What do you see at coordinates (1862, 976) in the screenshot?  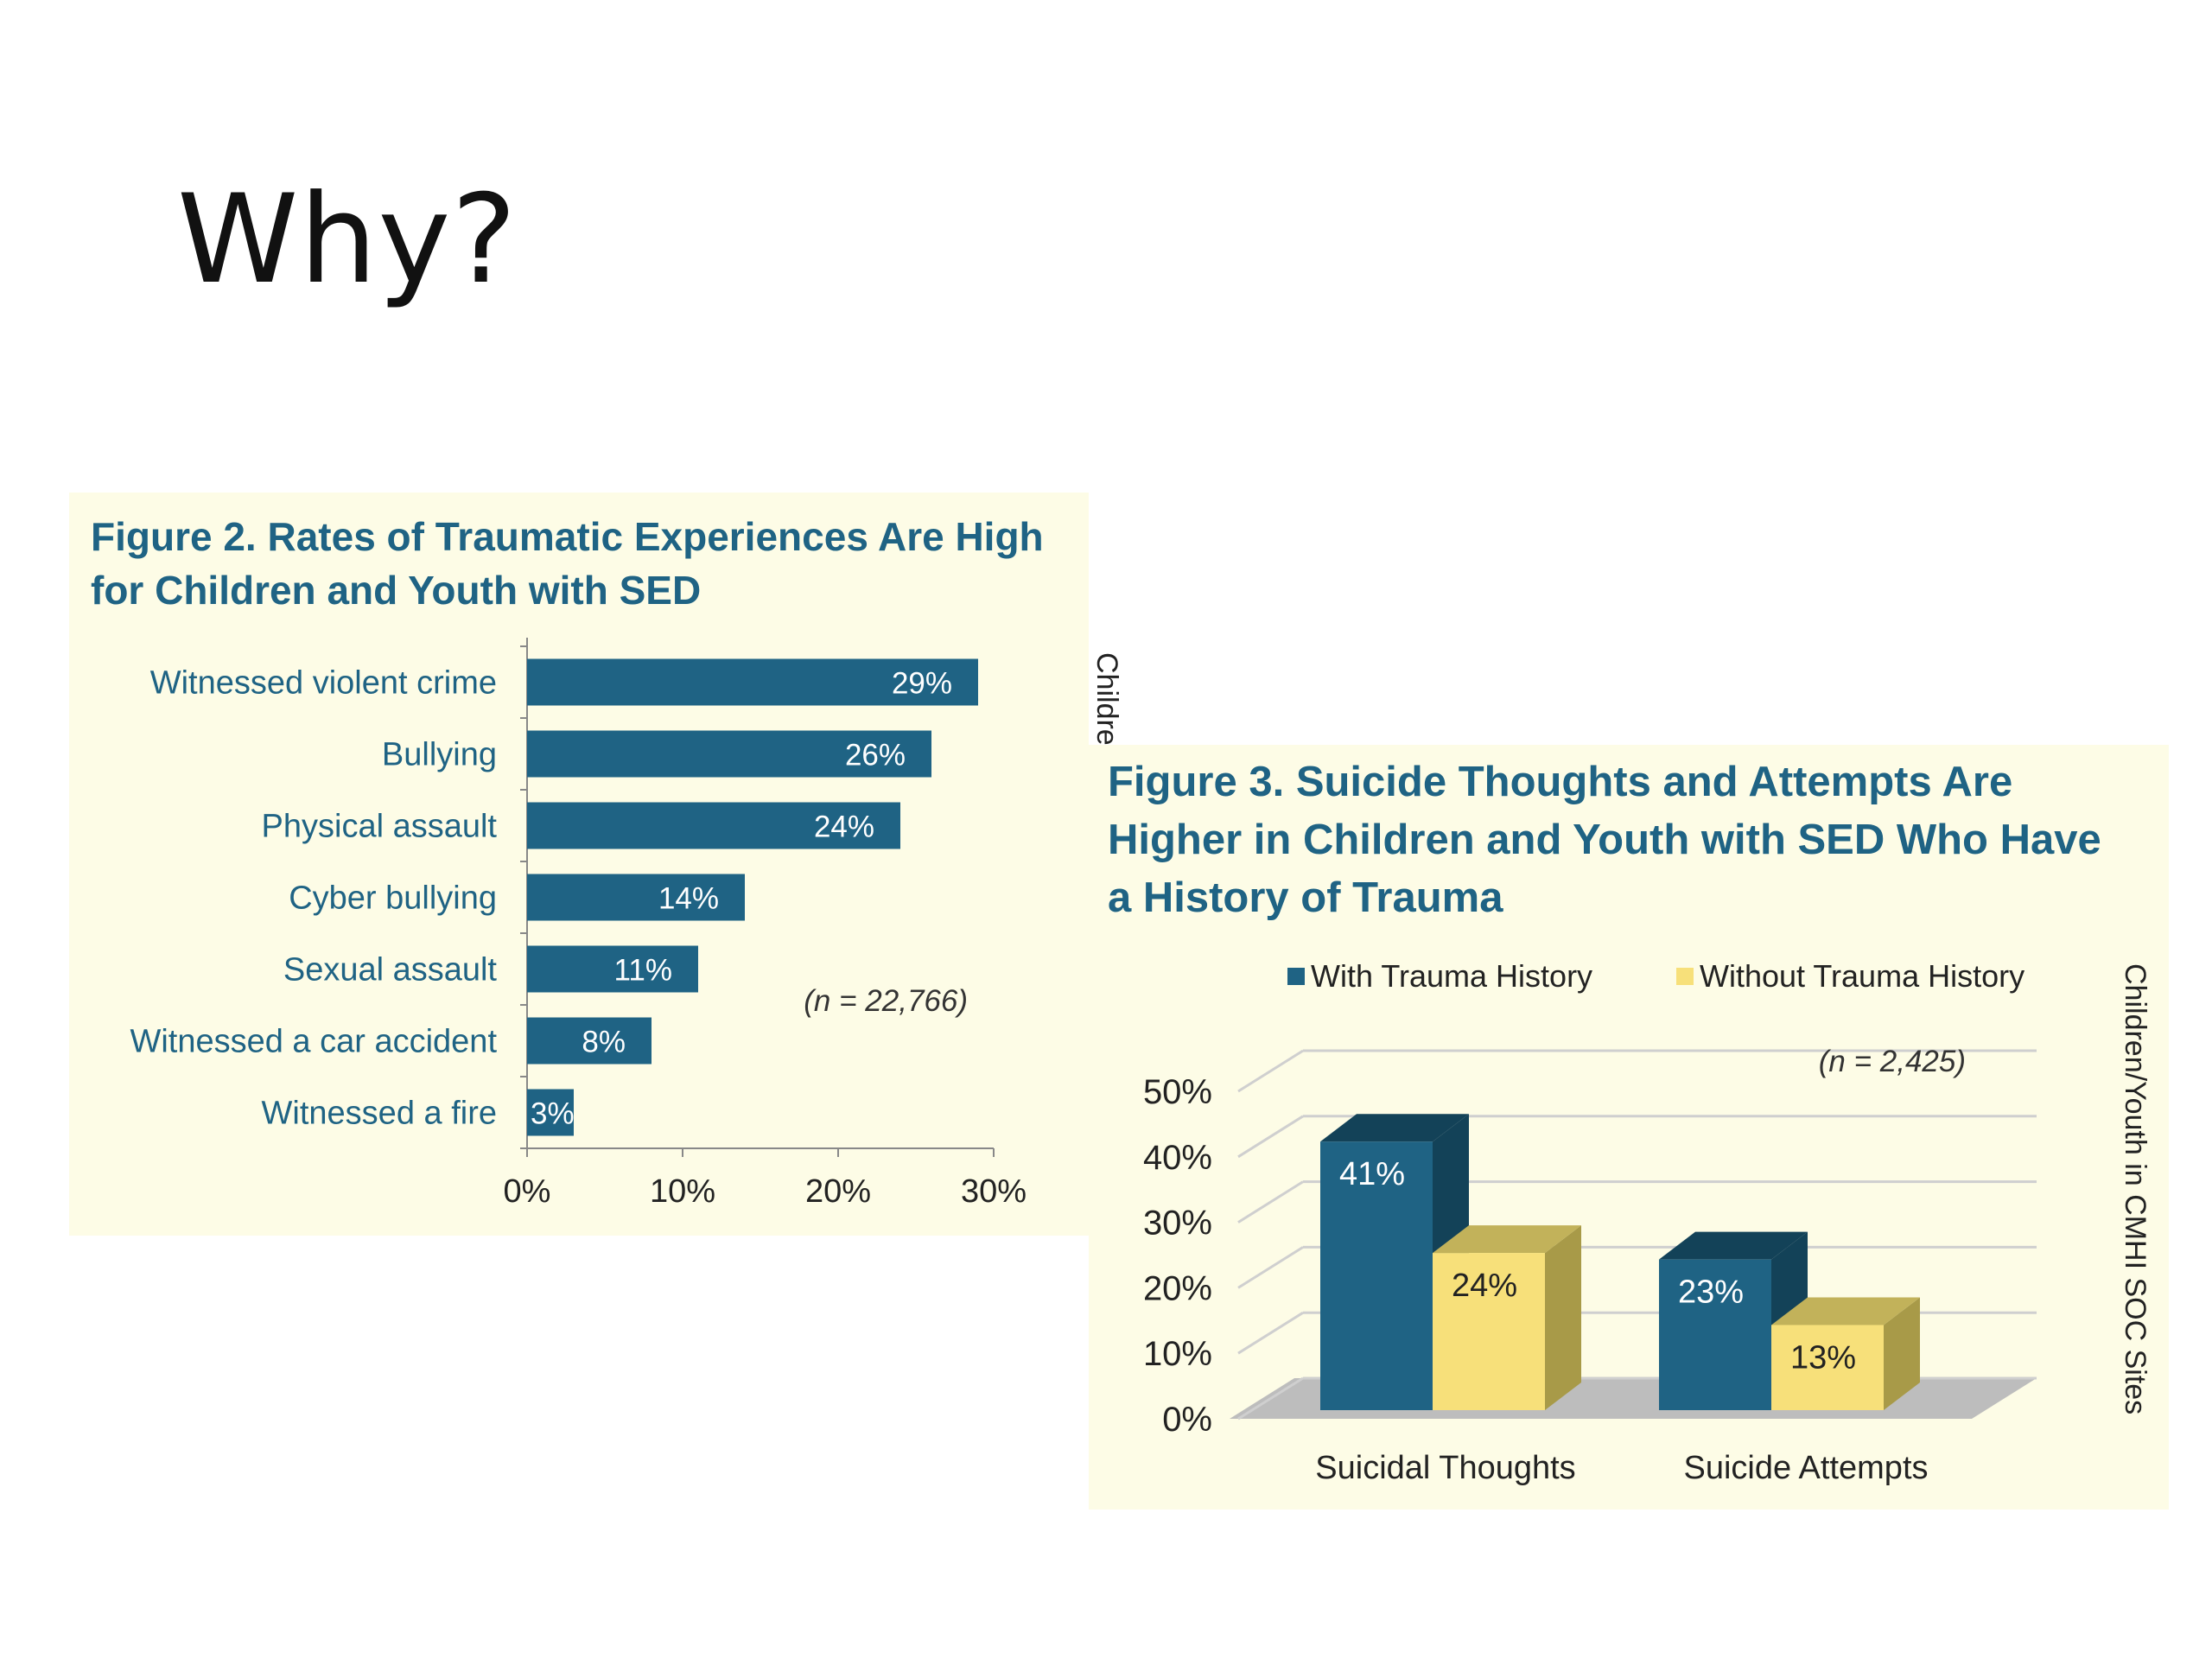 I see `legend-label: Without Trauma History` at bounding box center [1862, 976].